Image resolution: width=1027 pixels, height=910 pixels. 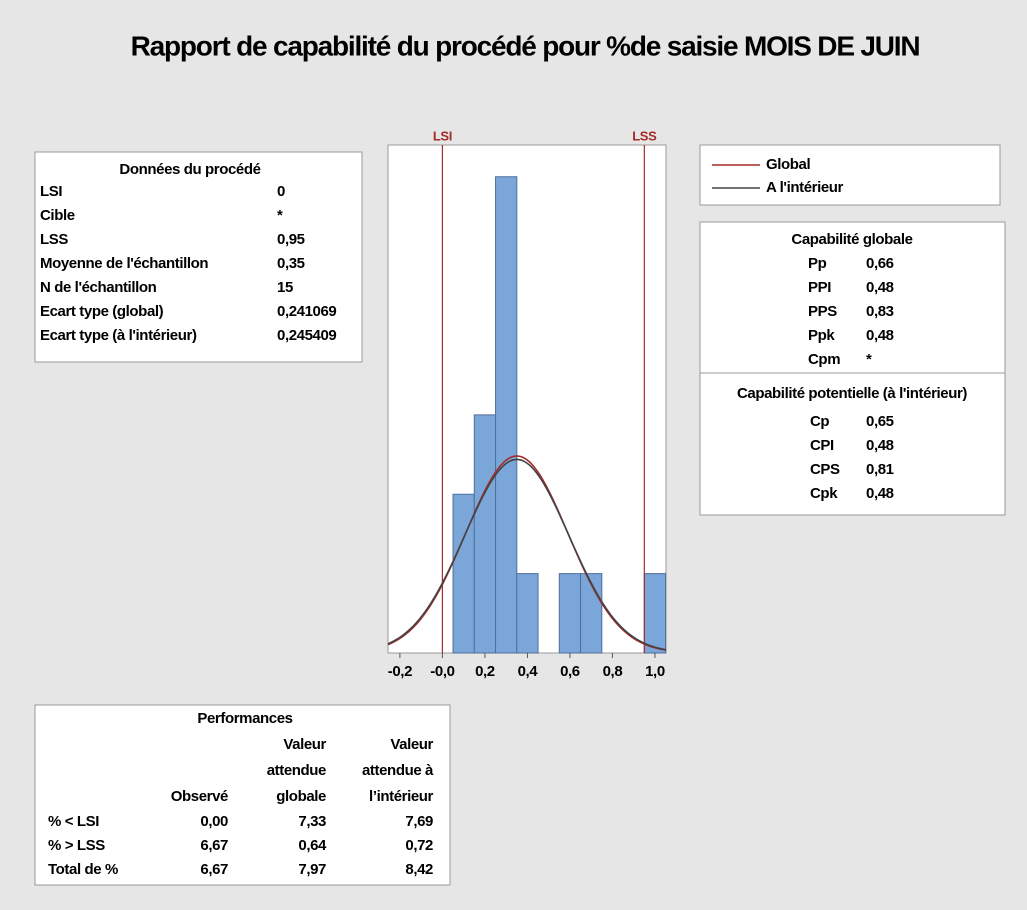 What do you see at coordinates (102, 311) in the screenshot?
I see `row-label: Ecart type (global)` at bounding box center [102, 311].